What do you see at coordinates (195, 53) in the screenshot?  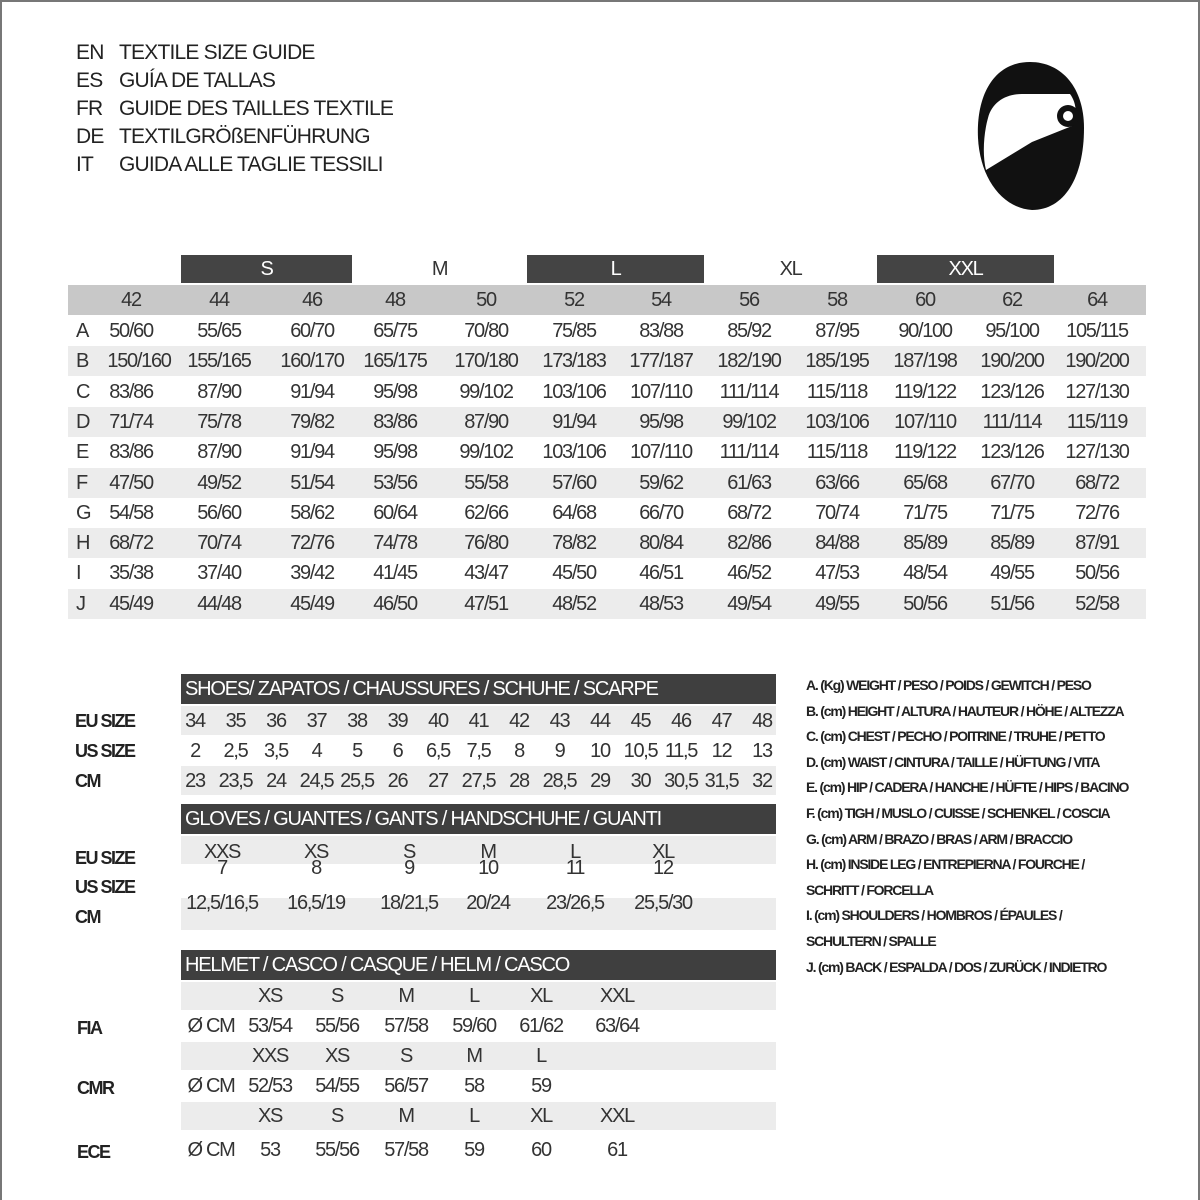 I see `title-line: EN TEXTILE SIZE GUIDE` at bounding box center [195, 53].